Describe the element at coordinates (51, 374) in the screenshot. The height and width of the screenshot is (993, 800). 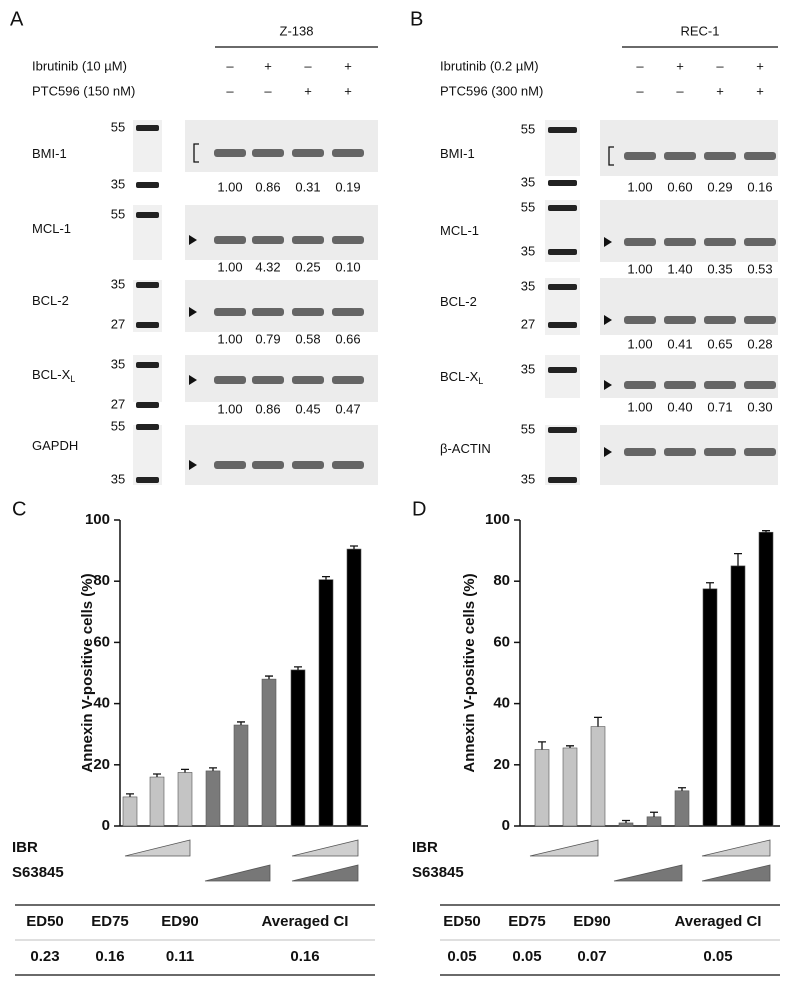
I see `protein-name: BCL-X` at that location.